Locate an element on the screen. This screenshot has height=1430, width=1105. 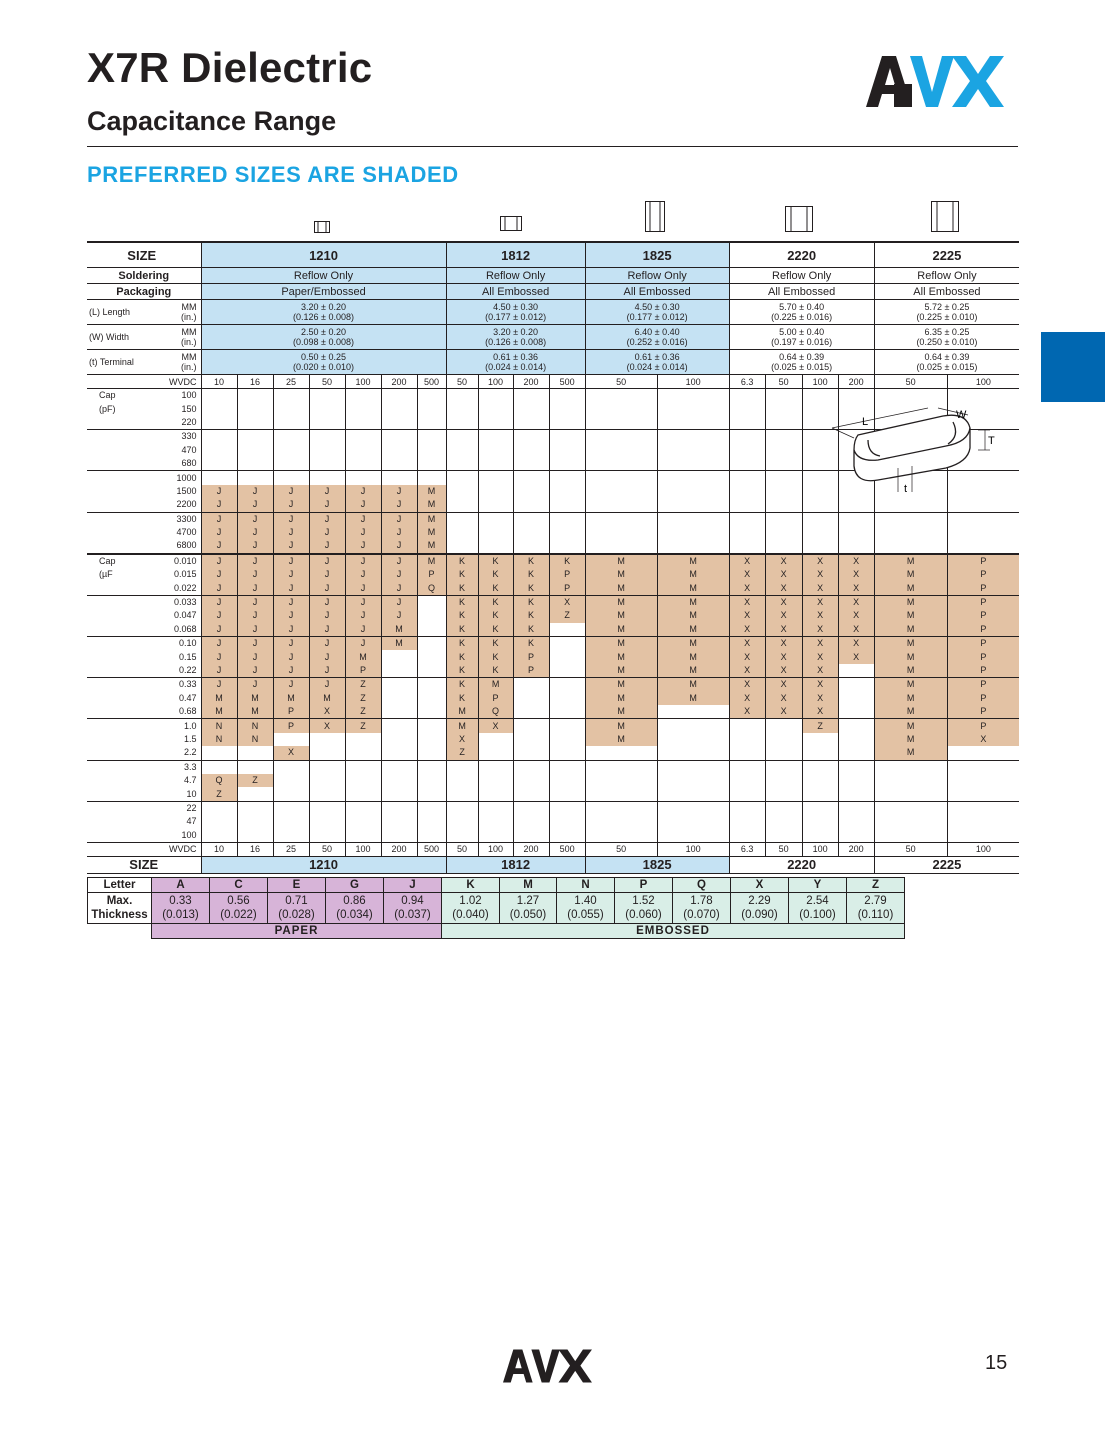
wvdc-bottom-1825-100: 100 is located at coordinates (693, 849).